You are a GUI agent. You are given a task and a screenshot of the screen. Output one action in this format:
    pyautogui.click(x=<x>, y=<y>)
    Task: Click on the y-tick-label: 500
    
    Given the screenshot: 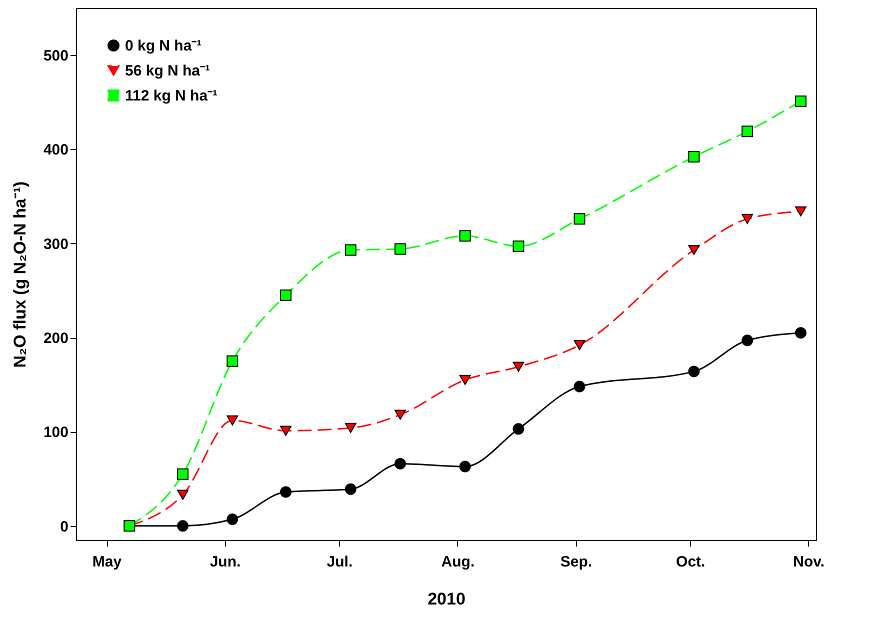 What is the action you would take?
    pyautogui.click(x=55, y=56)
    